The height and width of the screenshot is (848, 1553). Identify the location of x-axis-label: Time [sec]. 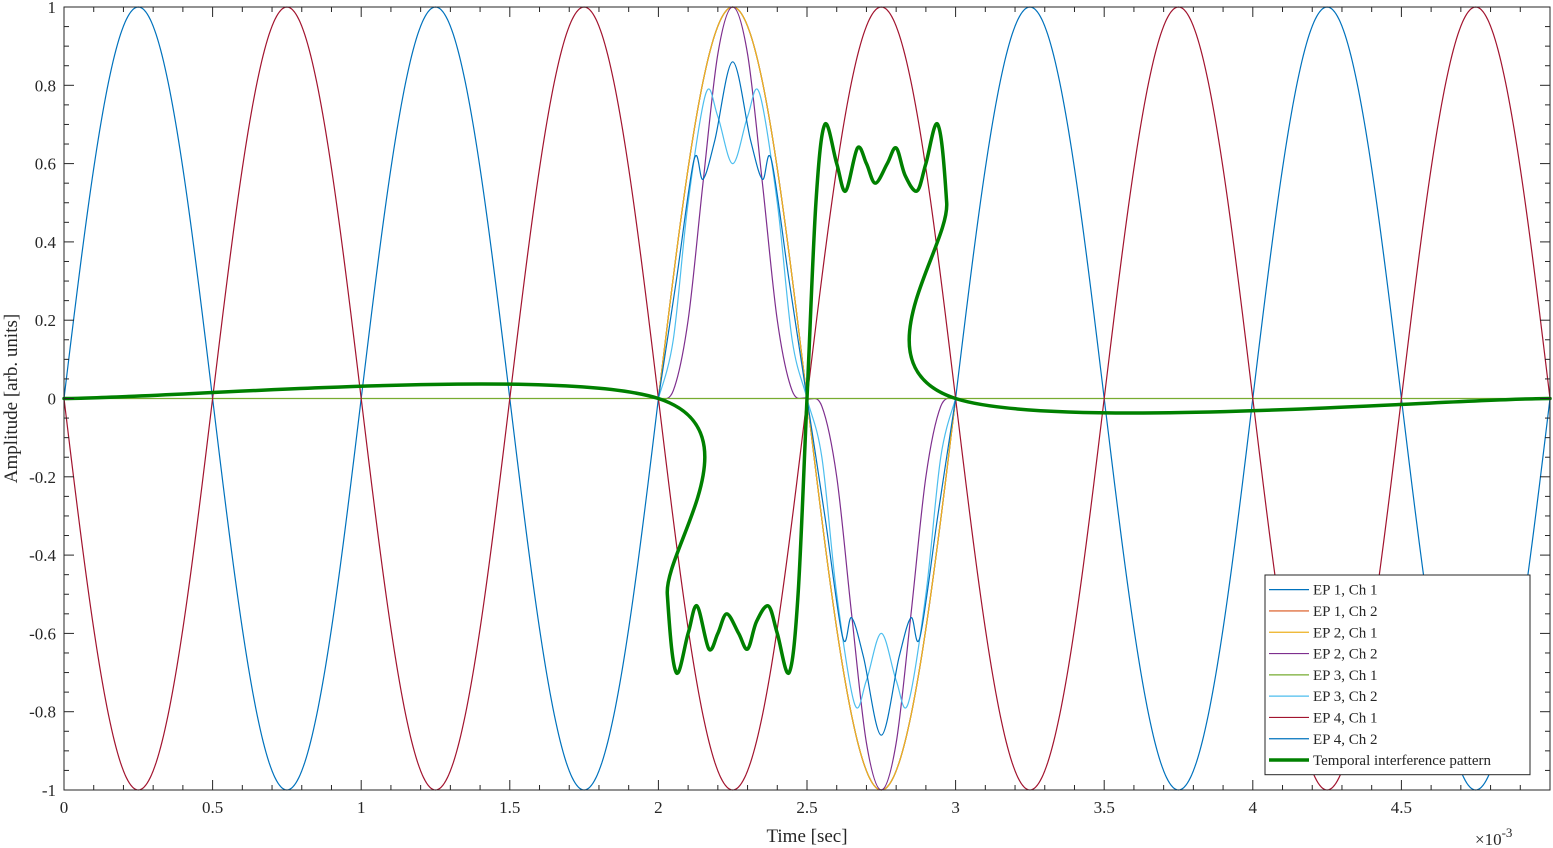
(806, 836).